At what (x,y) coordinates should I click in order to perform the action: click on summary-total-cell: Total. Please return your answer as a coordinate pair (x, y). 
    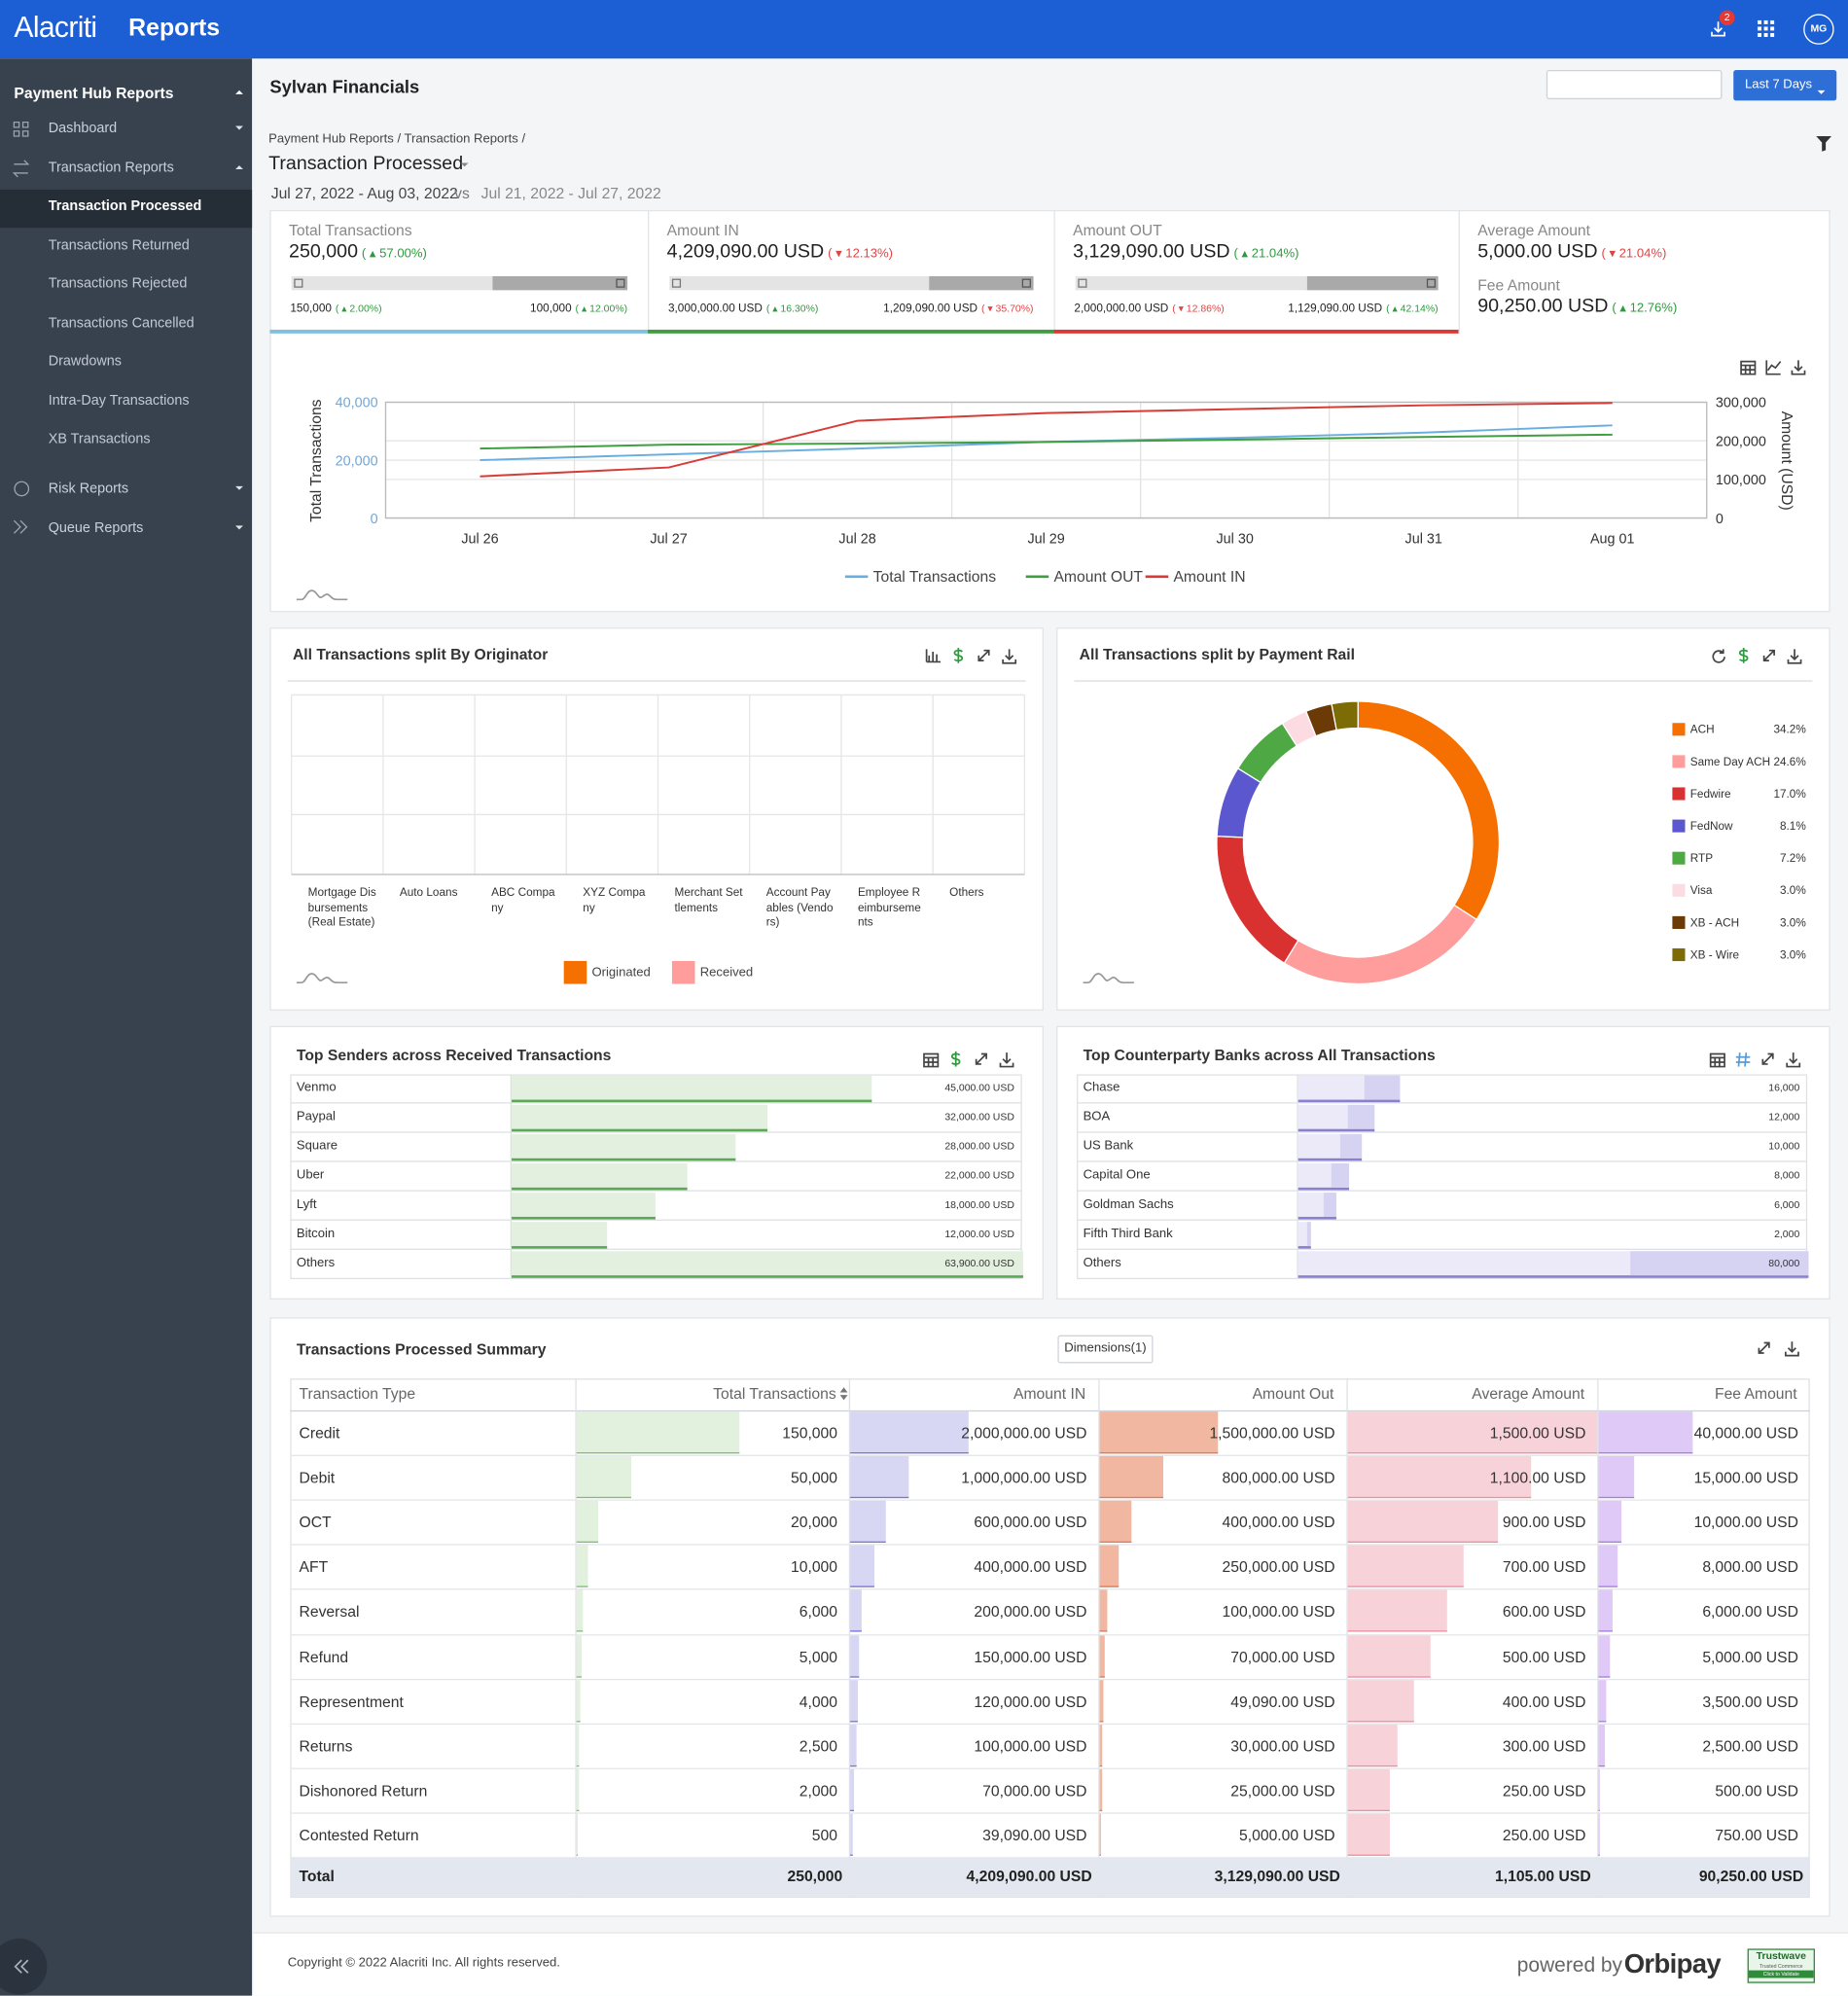
    Looking at the image, I should click on (317, 1876).